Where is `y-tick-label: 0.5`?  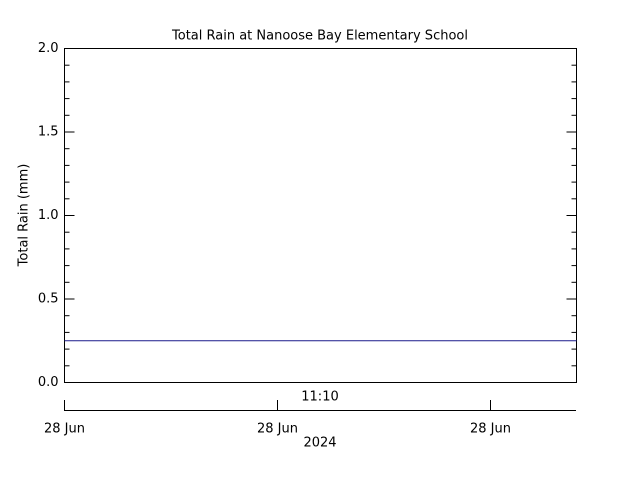
y-tick-label: 0.5 is located at coordinates (48, 299).